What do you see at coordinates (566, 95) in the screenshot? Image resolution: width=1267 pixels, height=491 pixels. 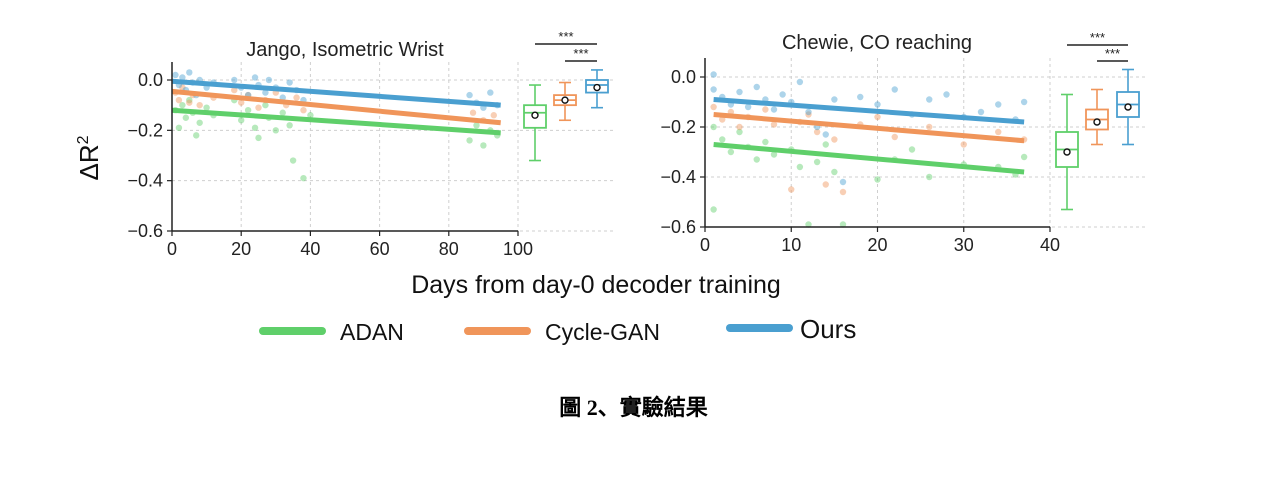 I see `boxplots-jango: ******` at bounding box center [566, 95].